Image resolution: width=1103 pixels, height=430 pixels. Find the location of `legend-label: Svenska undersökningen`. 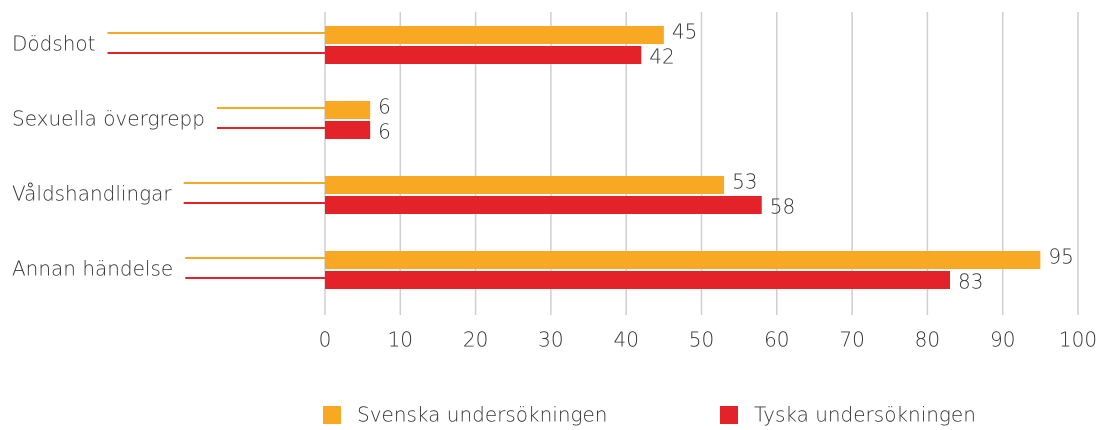

legend-label: Svenska undersökningen is located at coordinates (482, 415).